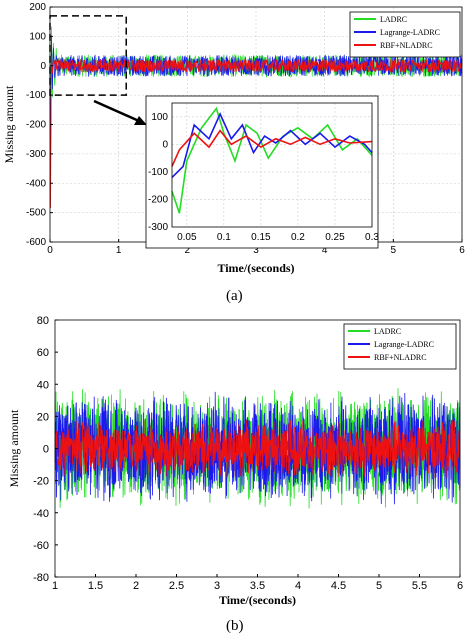 This screenshot has height=641, width=474. I want to click on y-tick-label: -400, so click(36, 183).